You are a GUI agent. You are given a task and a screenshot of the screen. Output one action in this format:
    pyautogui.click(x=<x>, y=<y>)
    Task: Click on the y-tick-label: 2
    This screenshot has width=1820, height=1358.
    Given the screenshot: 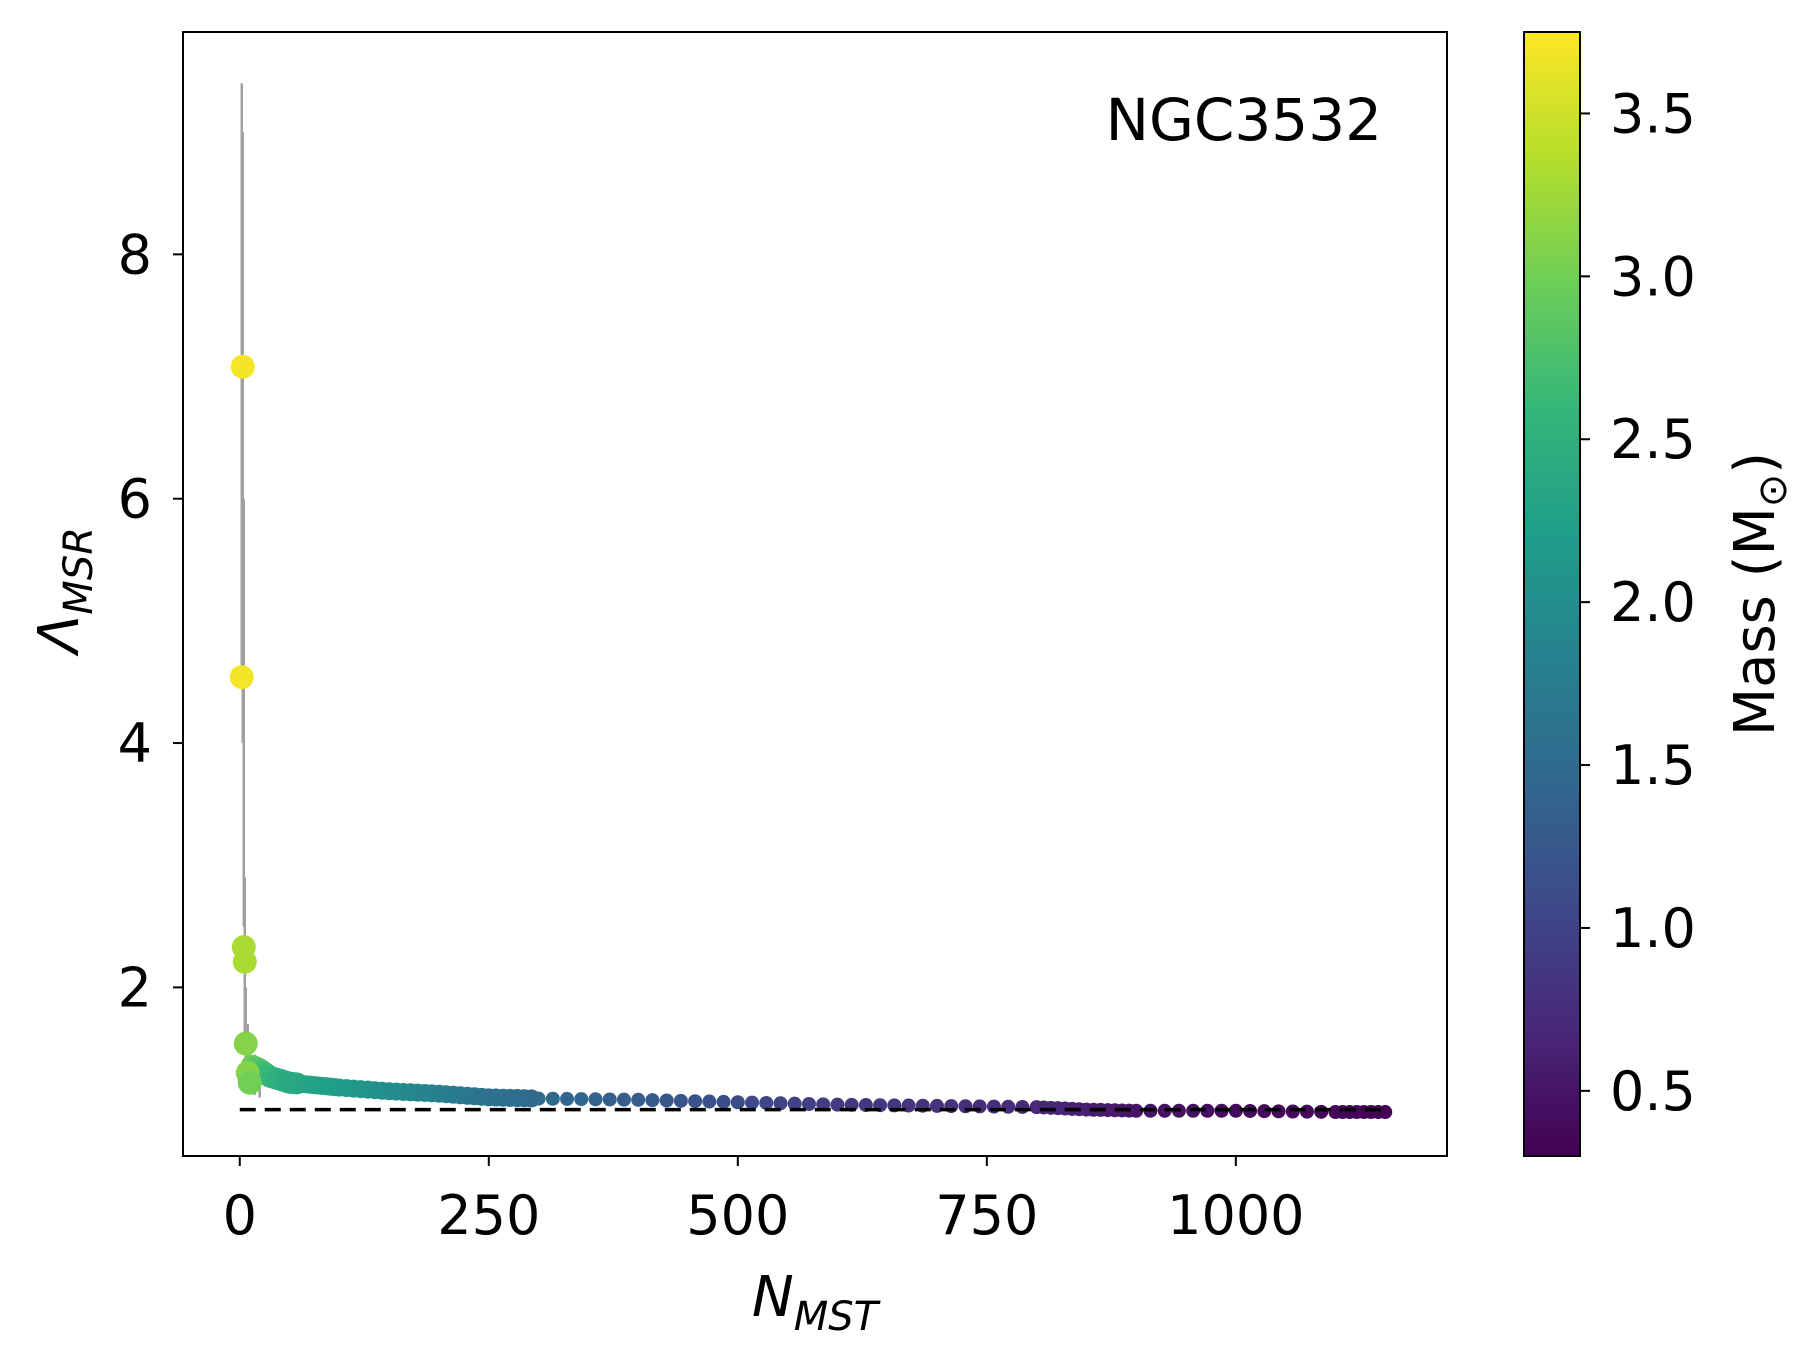 What is the action you would take?
    pyautogui.click(x=135, y=987)
    